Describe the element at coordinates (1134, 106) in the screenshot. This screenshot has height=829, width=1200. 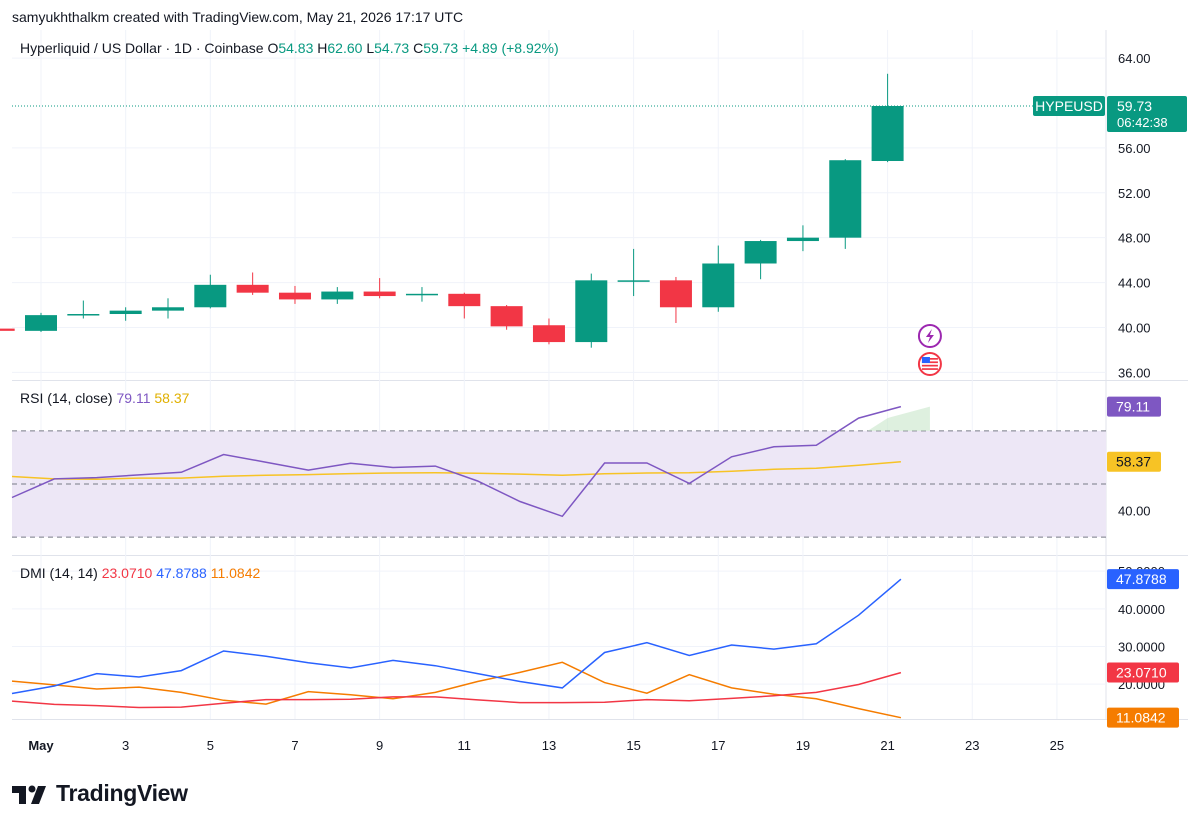
I see `current-price-value: 59.73` at that location.